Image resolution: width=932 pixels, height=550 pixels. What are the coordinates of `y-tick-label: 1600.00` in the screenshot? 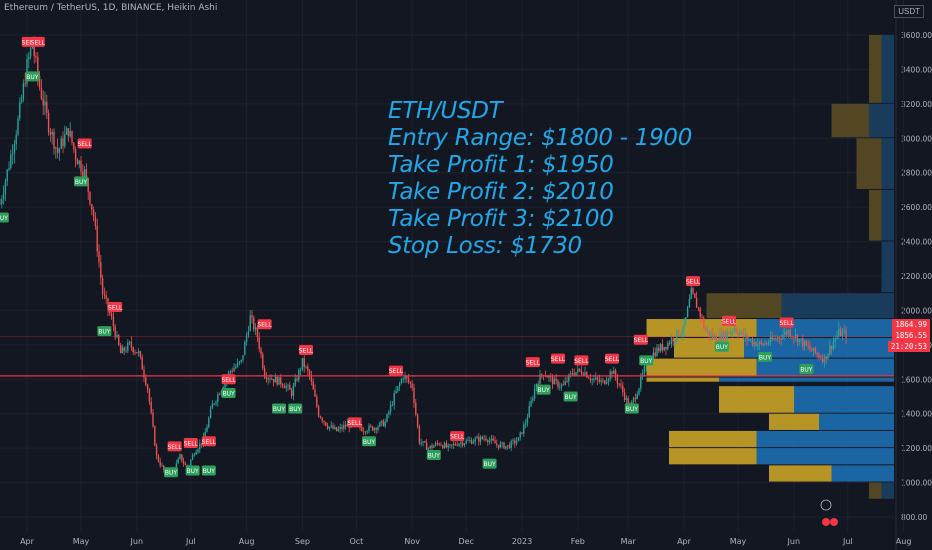 It's located at (916, 379).